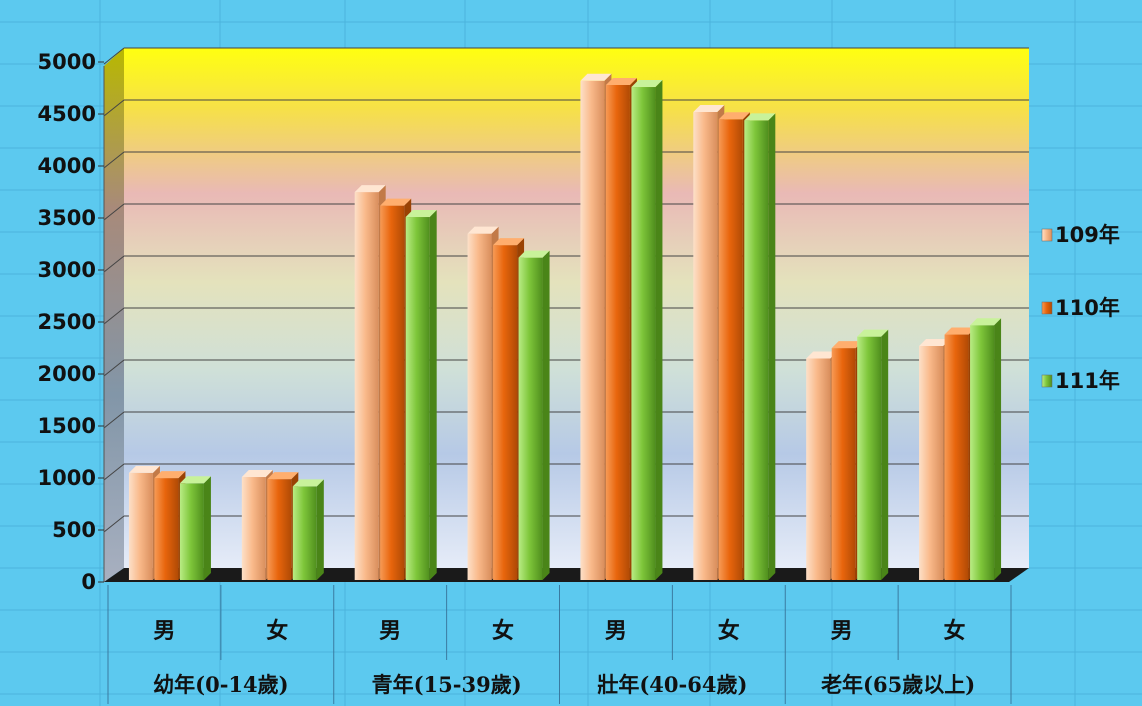 Image resolution: width=1142 pixels, height=706 pixels. What do you see at coordinates (67, 374) in the screenshot?
I see `y-tick-label: 2000` at bounding box center [67, 374].